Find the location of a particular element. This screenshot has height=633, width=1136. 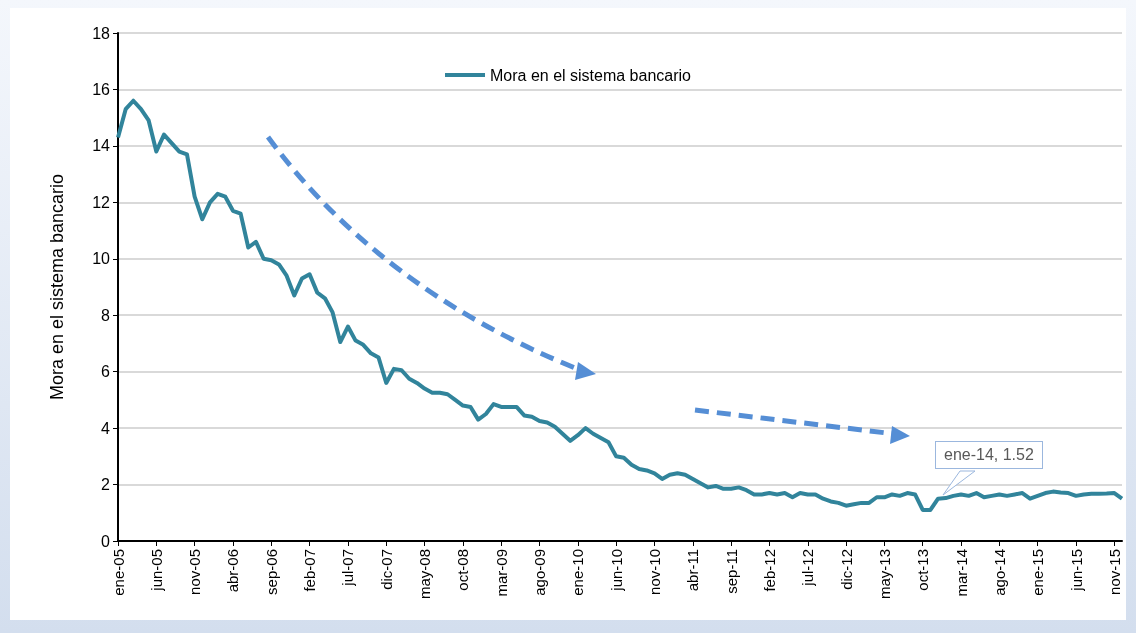

x-tick-label: jun-15 is located at coordinates (1076, 570).